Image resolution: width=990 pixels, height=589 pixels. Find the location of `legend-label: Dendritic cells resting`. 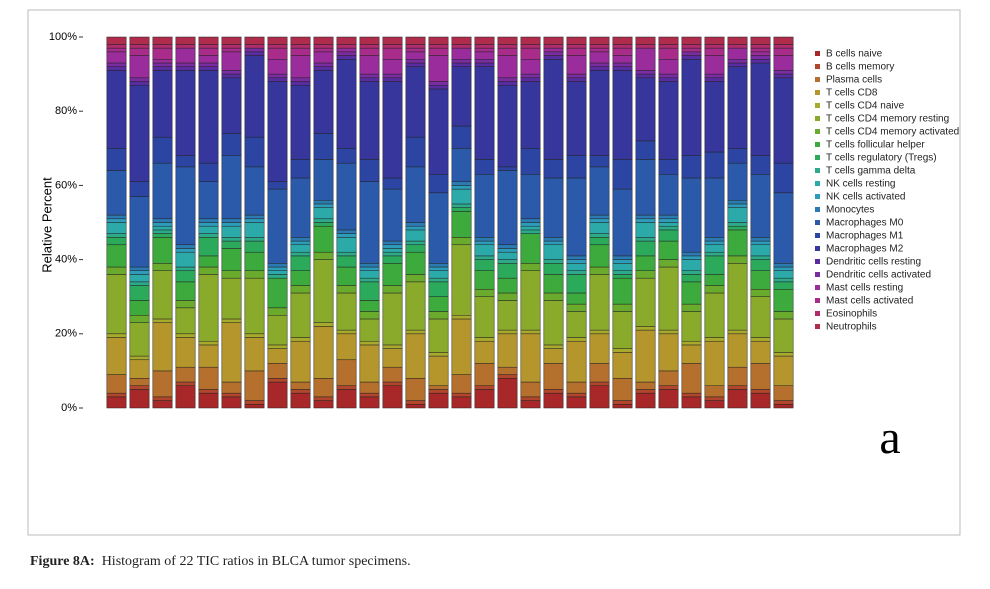

legend-label: Dendritic cells resting is located at coordinates (873, 262).